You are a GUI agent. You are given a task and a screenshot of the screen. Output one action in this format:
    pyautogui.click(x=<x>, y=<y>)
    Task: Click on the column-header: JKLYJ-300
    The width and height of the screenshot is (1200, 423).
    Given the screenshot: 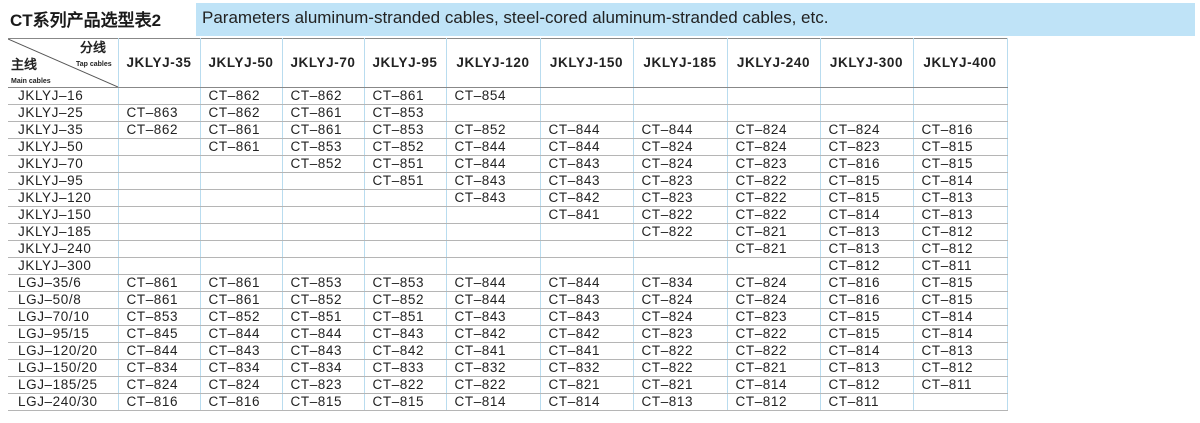 What is the action you would take?
    pyautogui.click(x=867, y=63)
    